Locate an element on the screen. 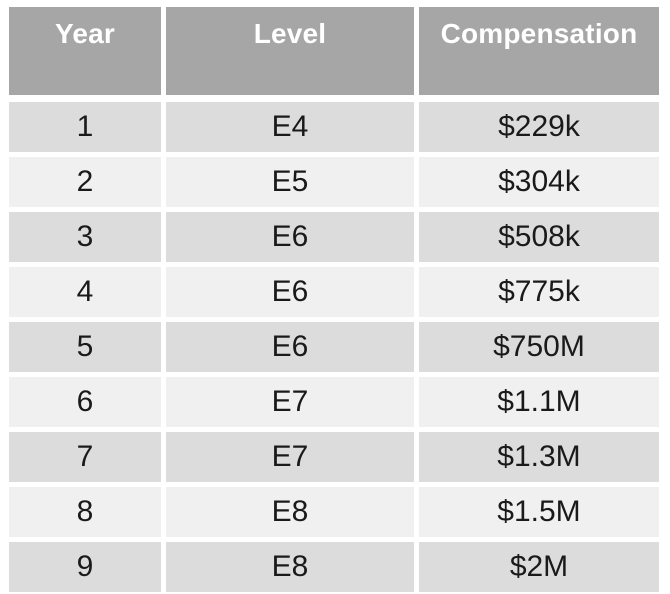 The width and height of the screenshot is (670, 594). compensation-cell: $229k is located at coordinates (539, 127).